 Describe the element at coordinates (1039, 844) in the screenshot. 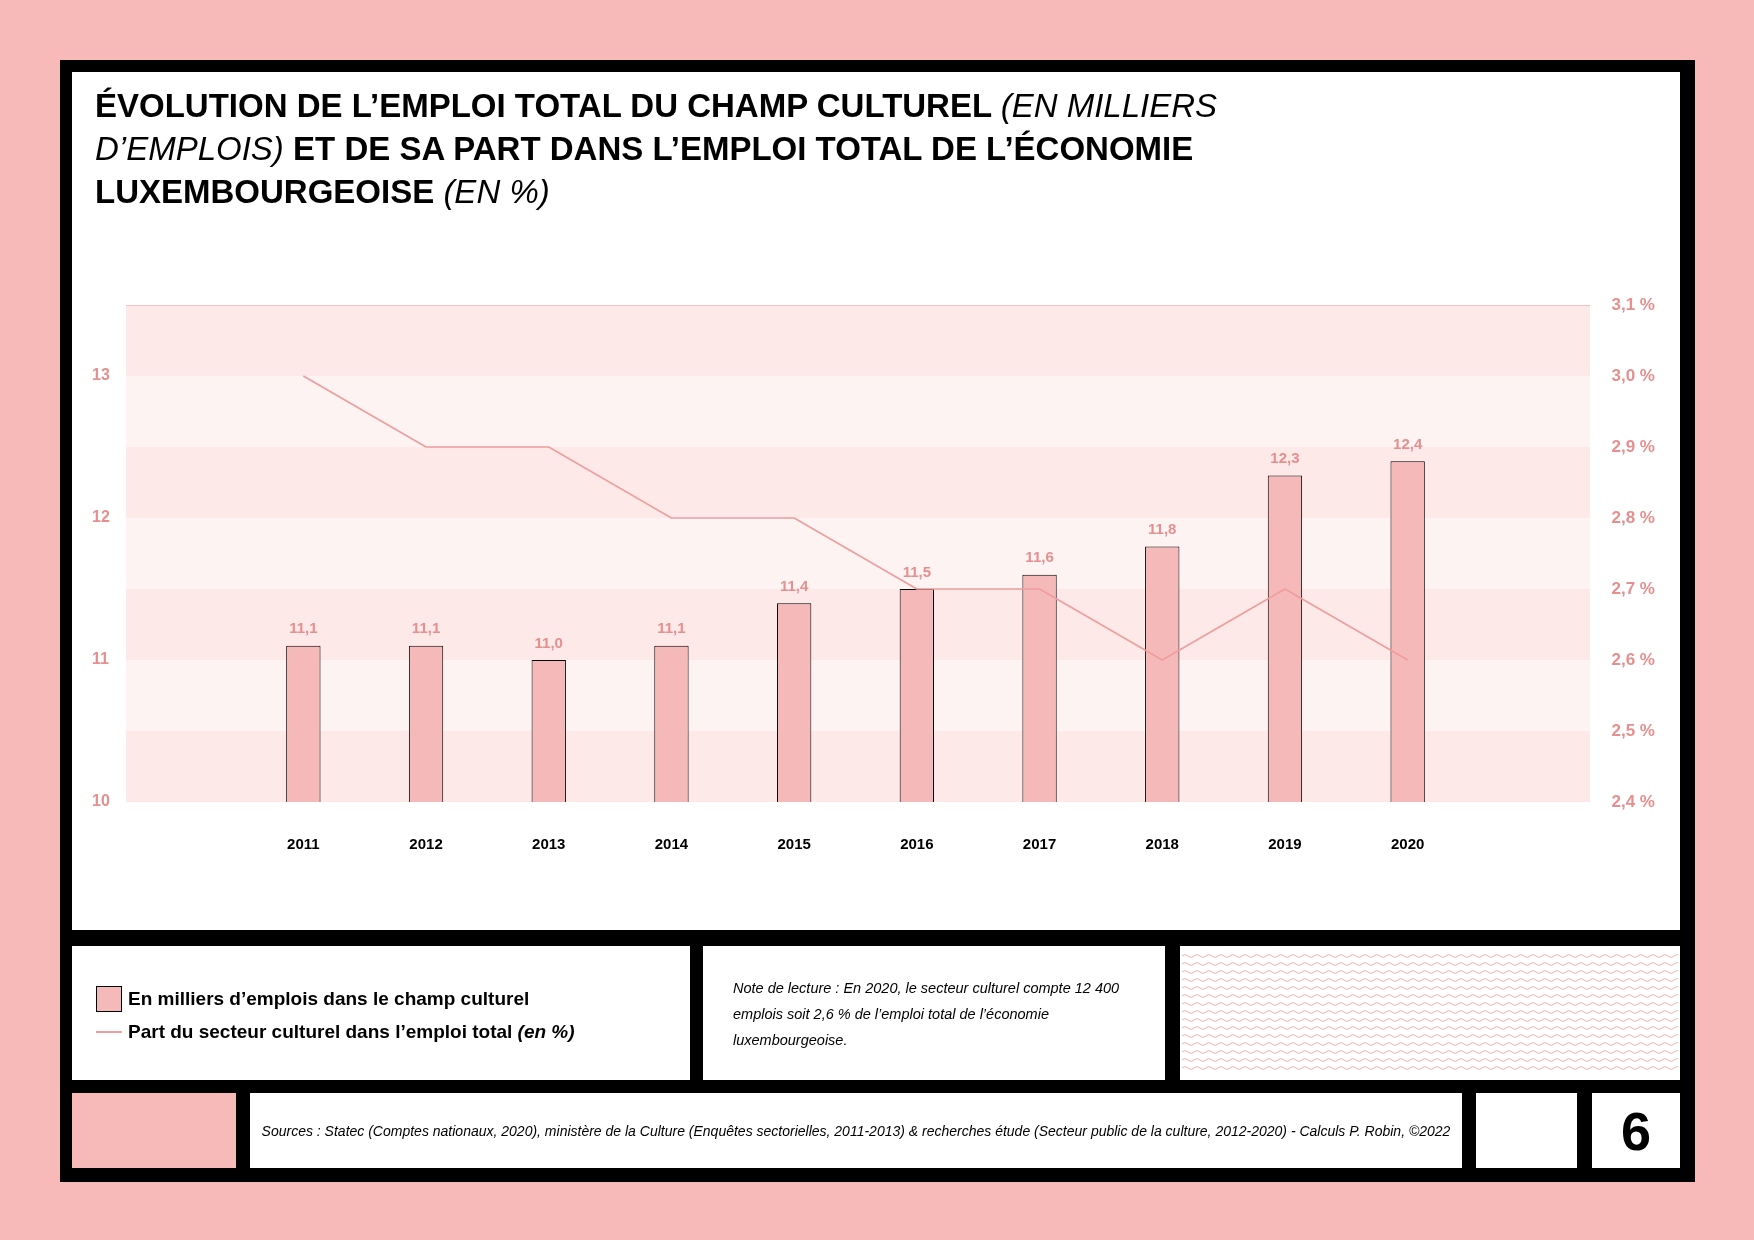

I see `x-tick-label: 2017` at that location.